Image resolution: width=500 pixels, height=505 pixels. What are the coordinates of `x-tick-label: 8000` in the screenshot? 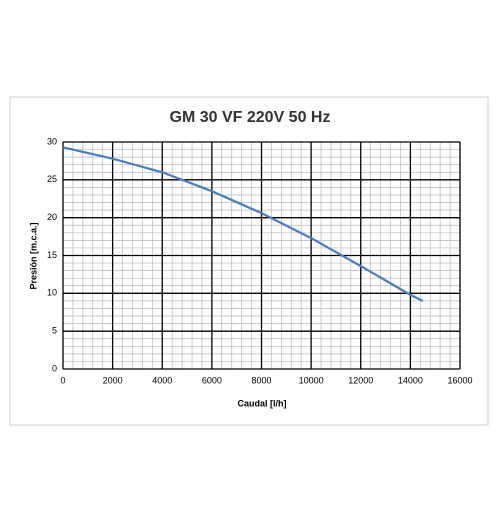 It's located at (261, 380).